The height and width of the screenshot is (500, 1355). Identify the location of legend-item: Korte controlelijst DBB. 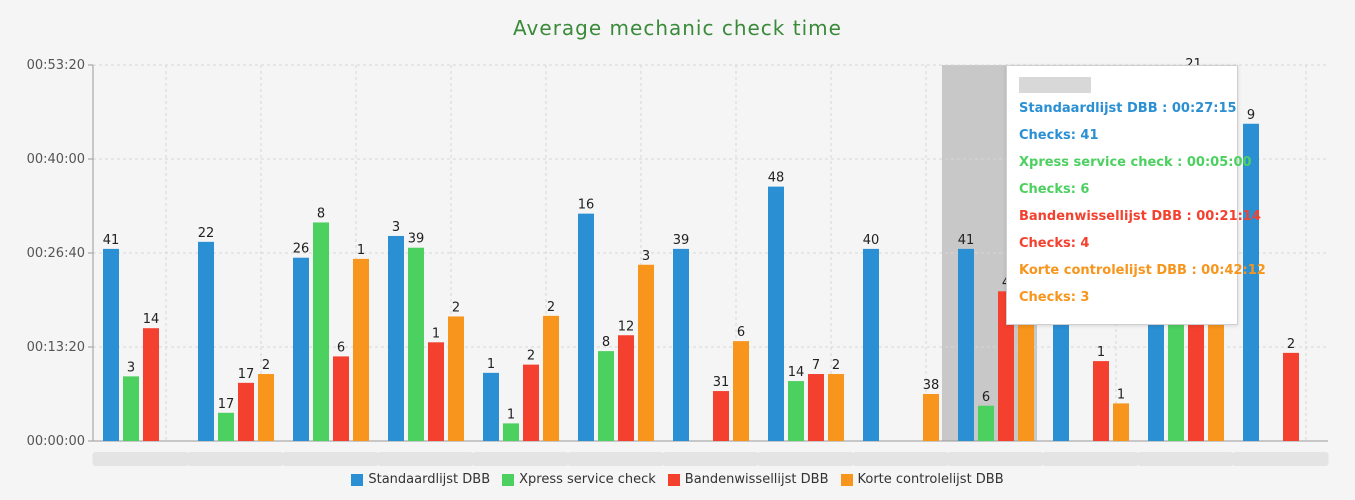
(922, 479).